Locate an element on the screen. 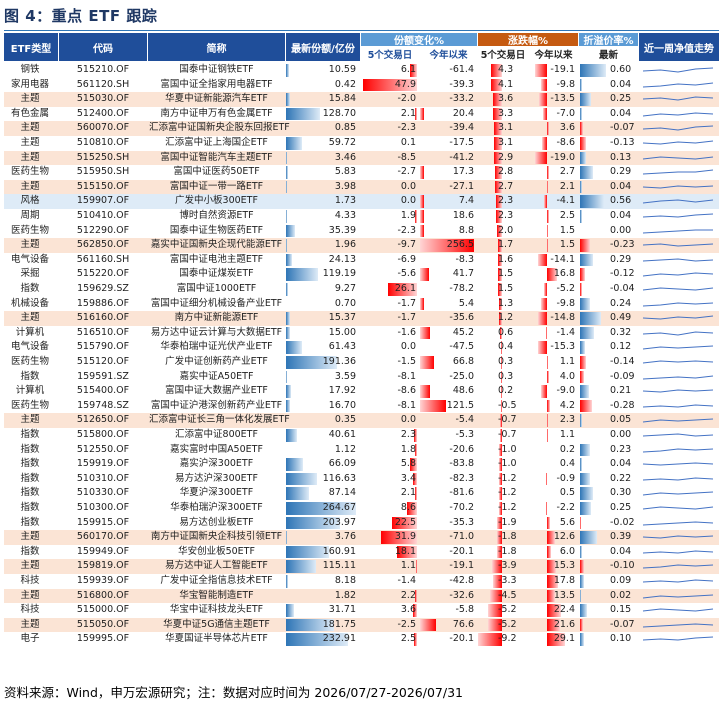 The width and height of the screenshot is (723, 706). header-return-d5: 5个交易日 is located at coordinates (503, 53).